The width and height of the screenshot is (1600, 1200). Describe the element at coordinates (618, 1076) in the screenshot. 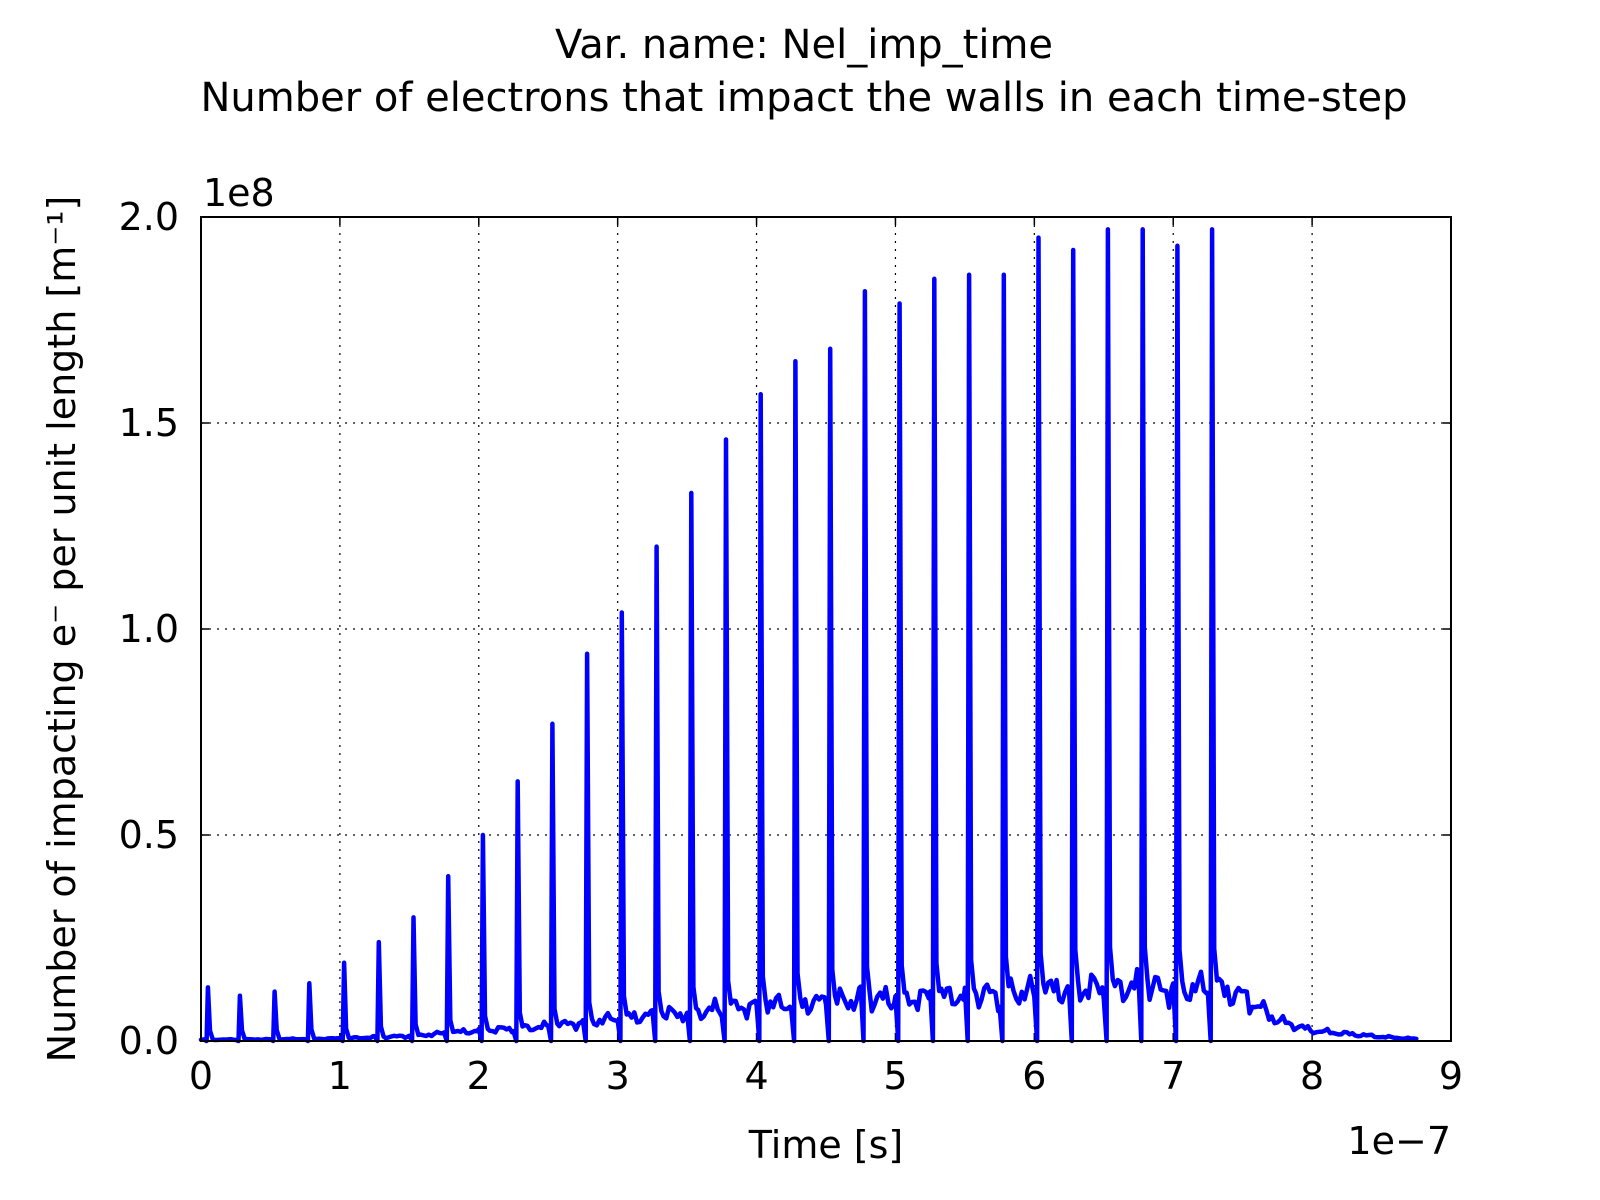

I see `x-tick-label: 3` at that location.